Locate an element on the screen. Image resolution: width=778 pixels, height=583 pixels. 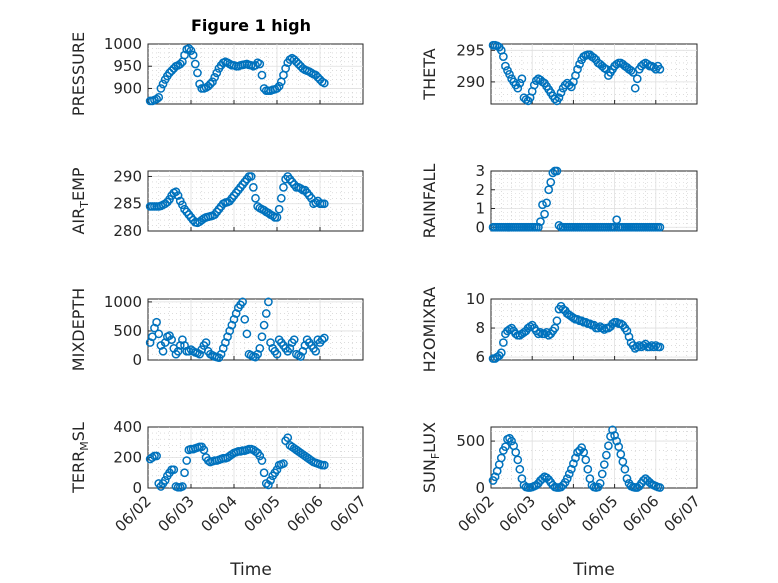
plot-area-pressure is located at coordinates (255, 74).